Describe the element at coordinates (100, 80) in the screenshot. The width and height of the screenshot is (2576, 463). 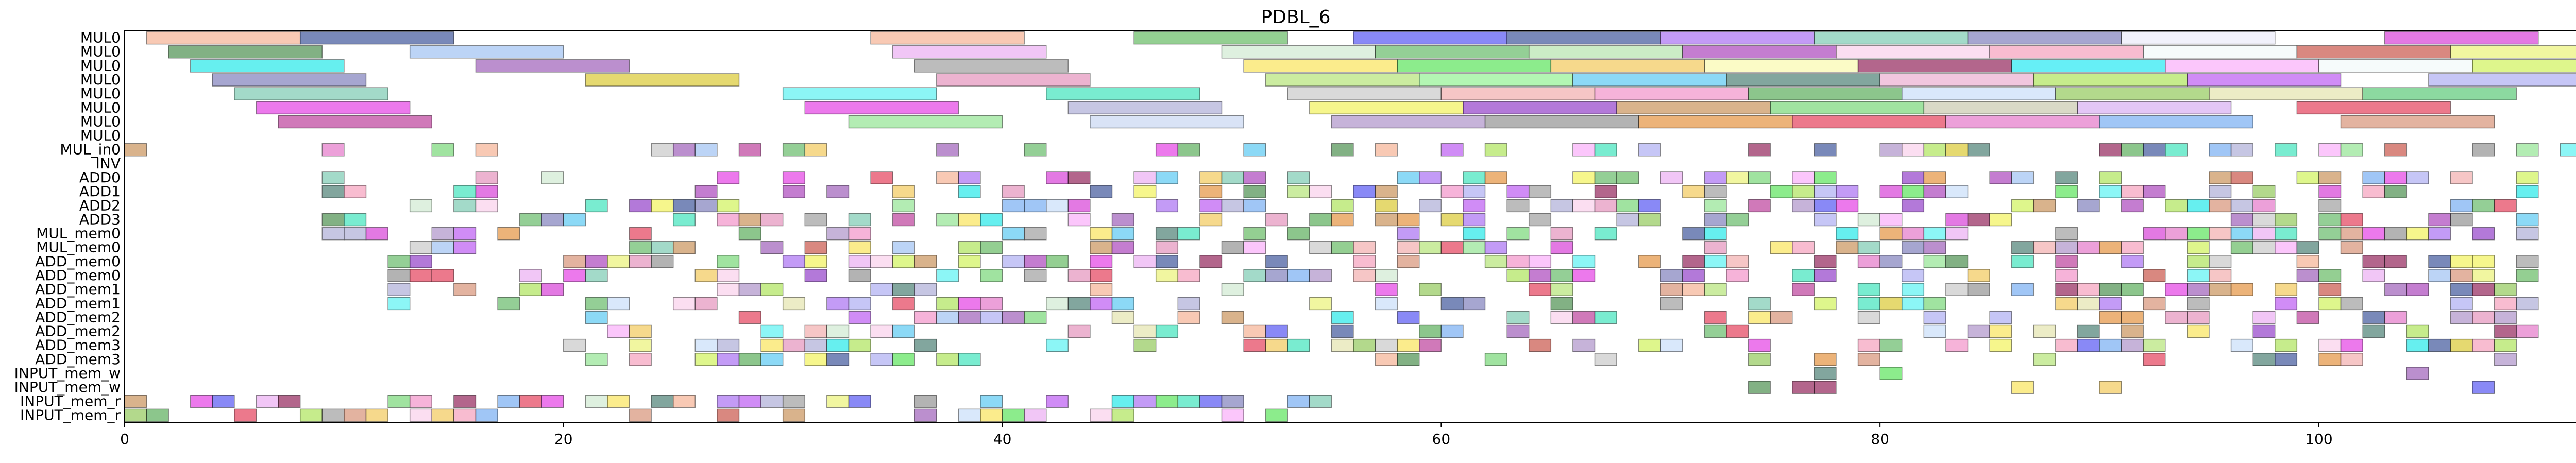
I see `y-tick-label: MUL0` at that location.